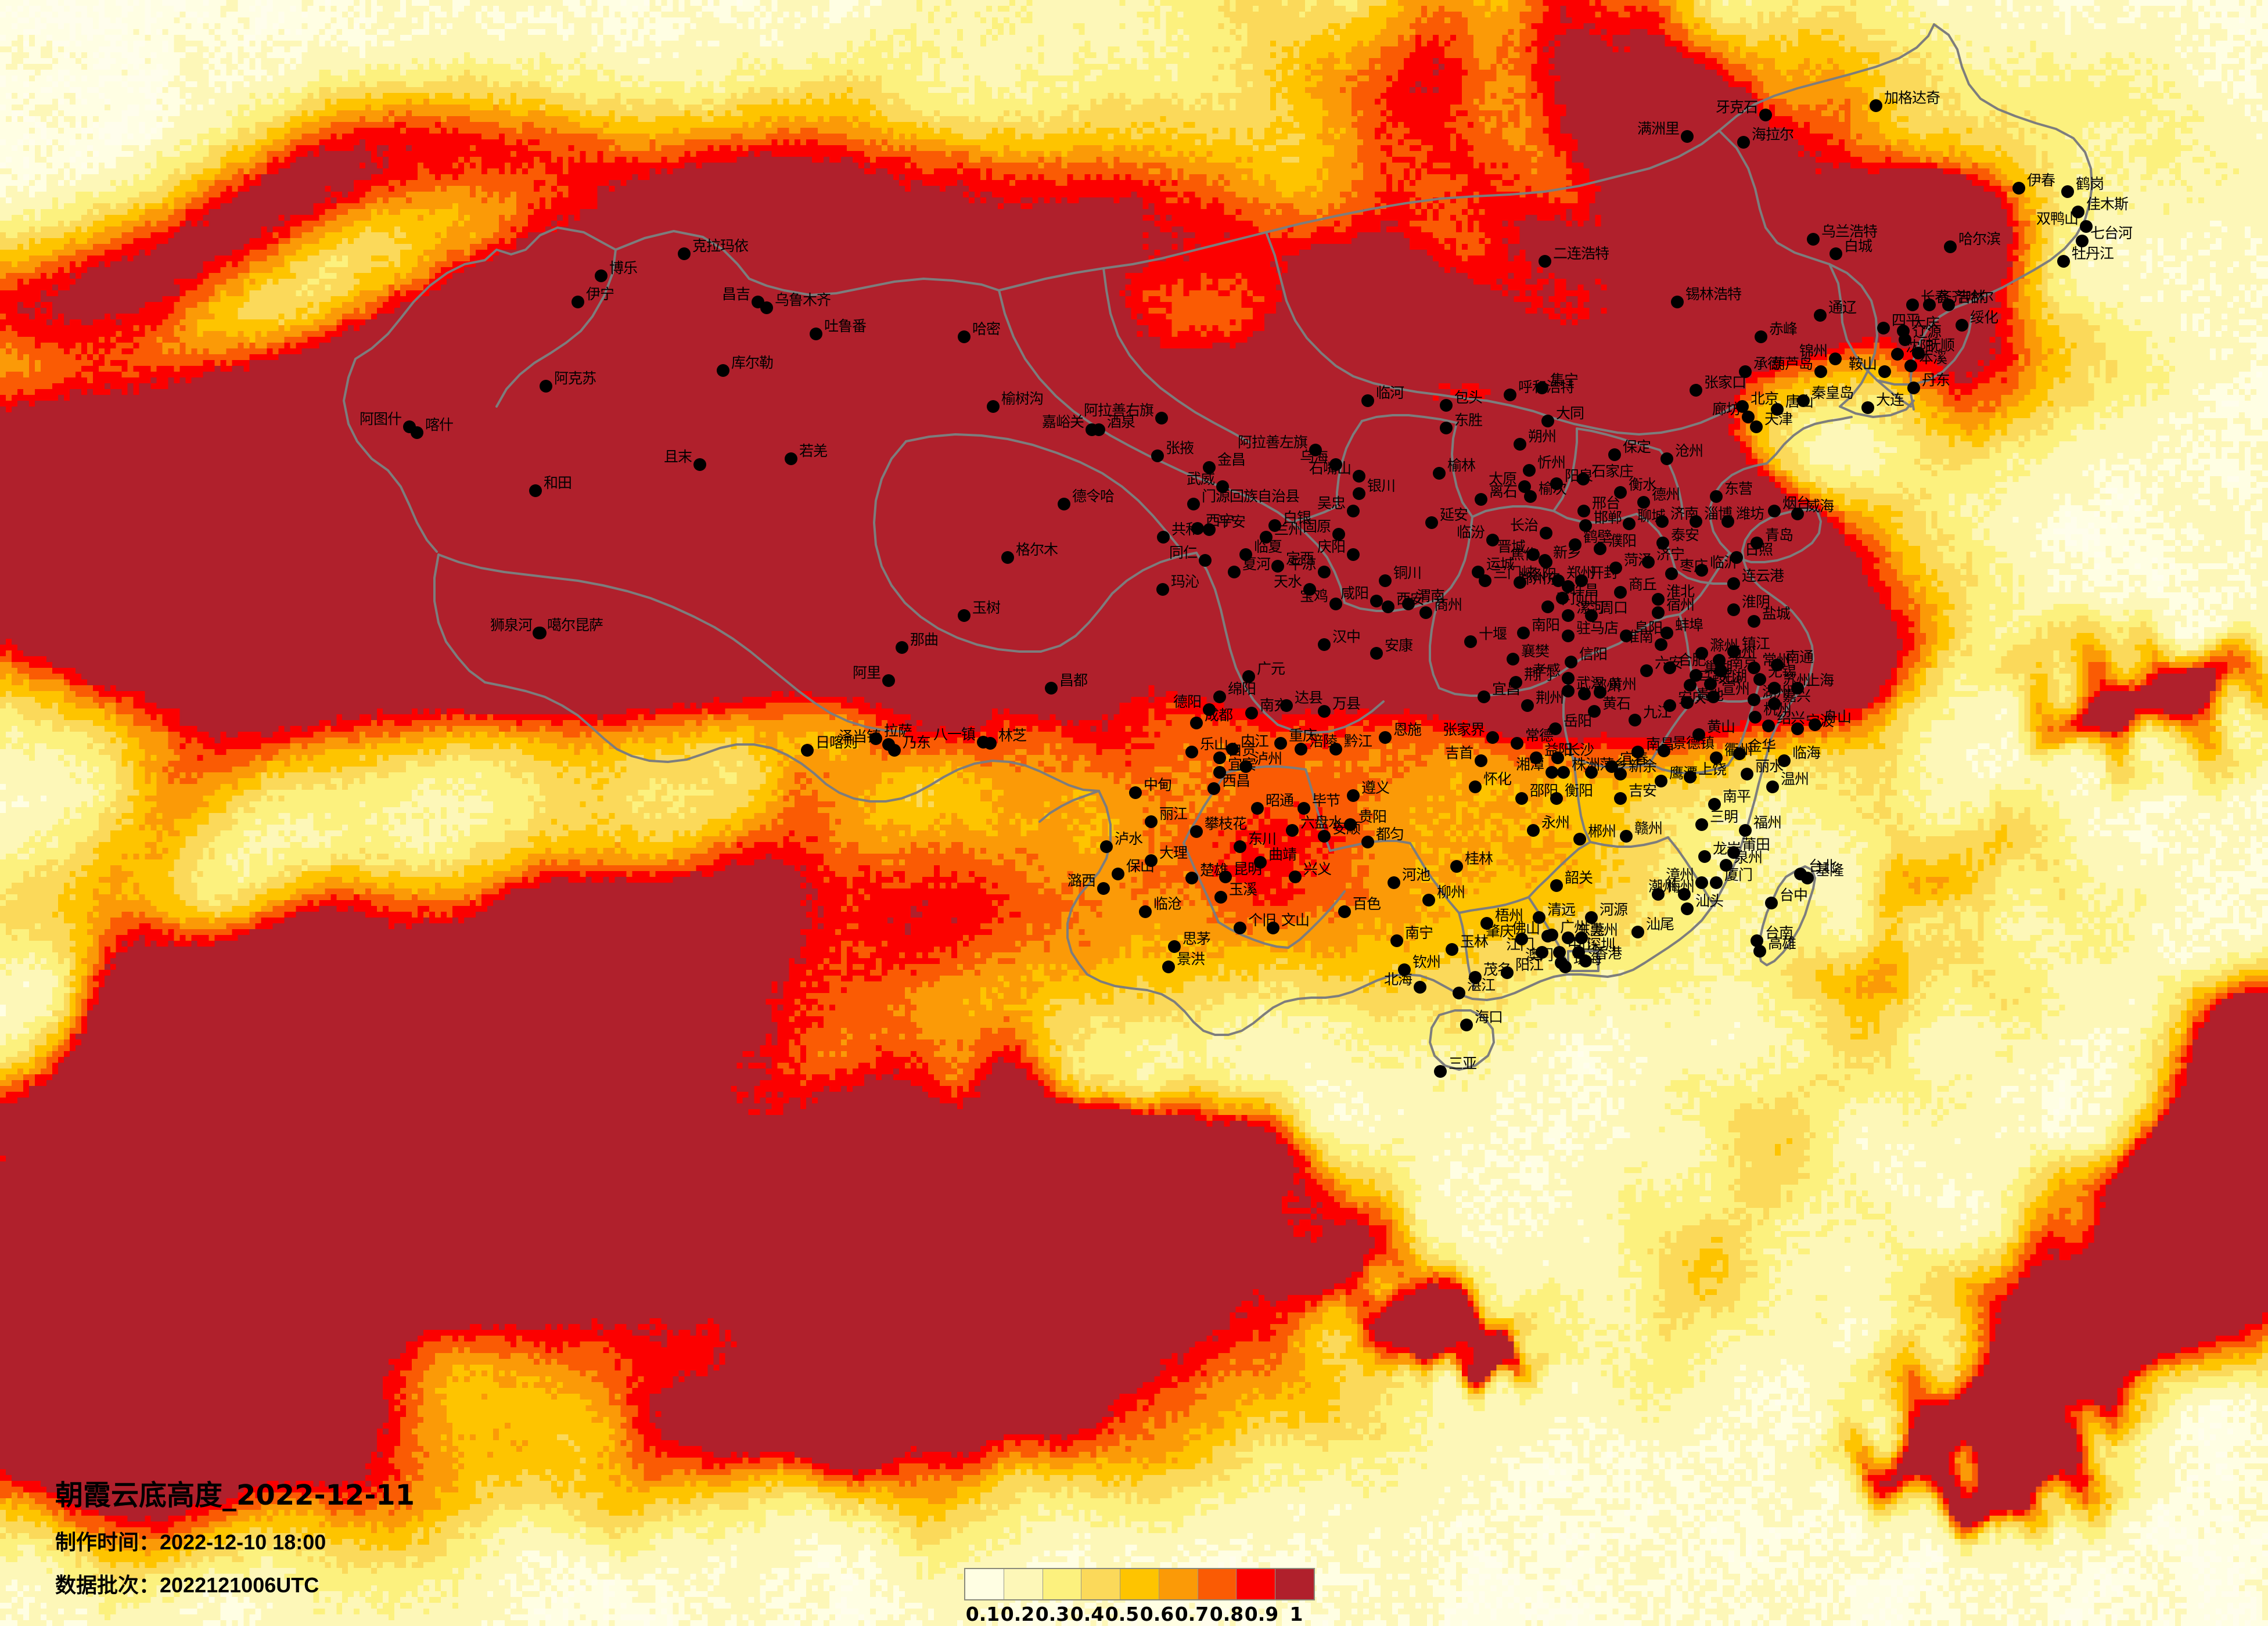 Image resolution: width=2268 pixels, height=1626 pixels. I want to click on city-label: 咸阳, so click(1354, 593).